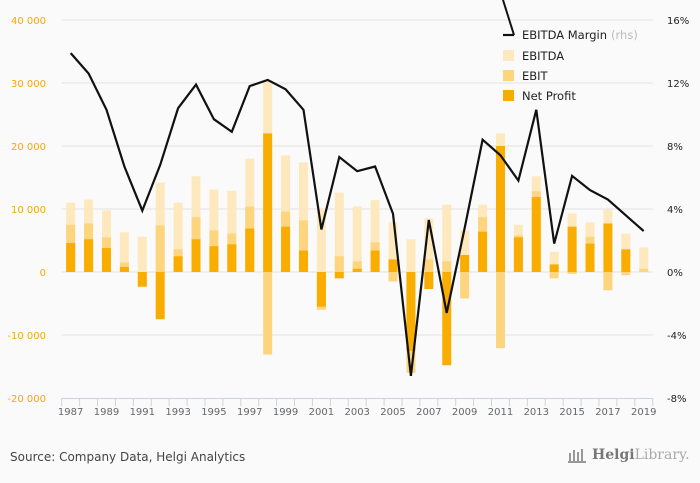 Image resolution: width=700 pixels, height=483 pixels. What do you see at coordinates (676, 336) in the screenshot?
I see `y-tick-label-right: -4%` at bounding box center [676, 336].